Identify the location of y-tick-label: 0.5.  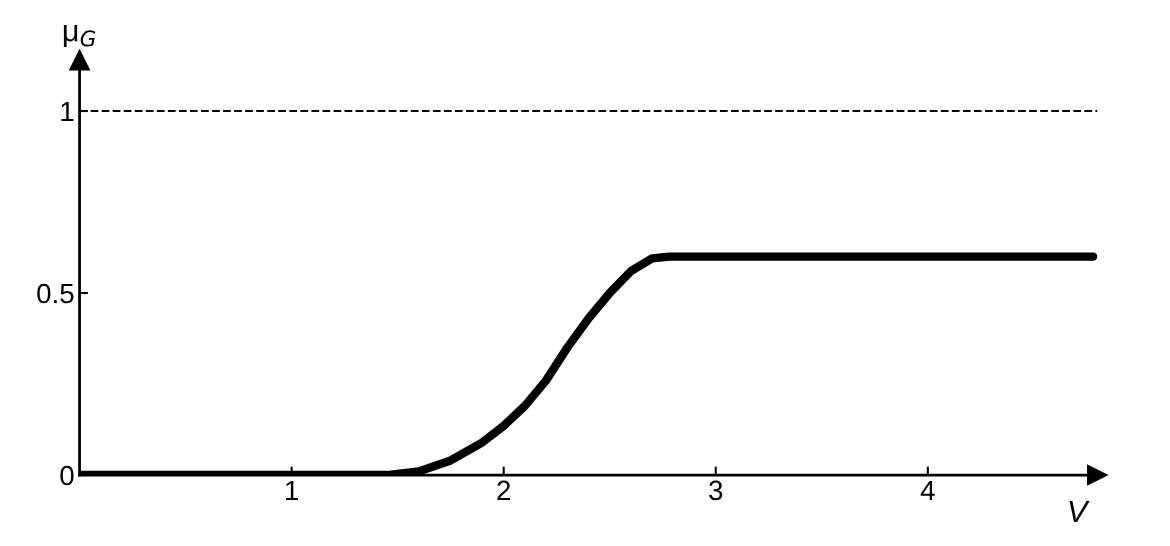
(55, 293).